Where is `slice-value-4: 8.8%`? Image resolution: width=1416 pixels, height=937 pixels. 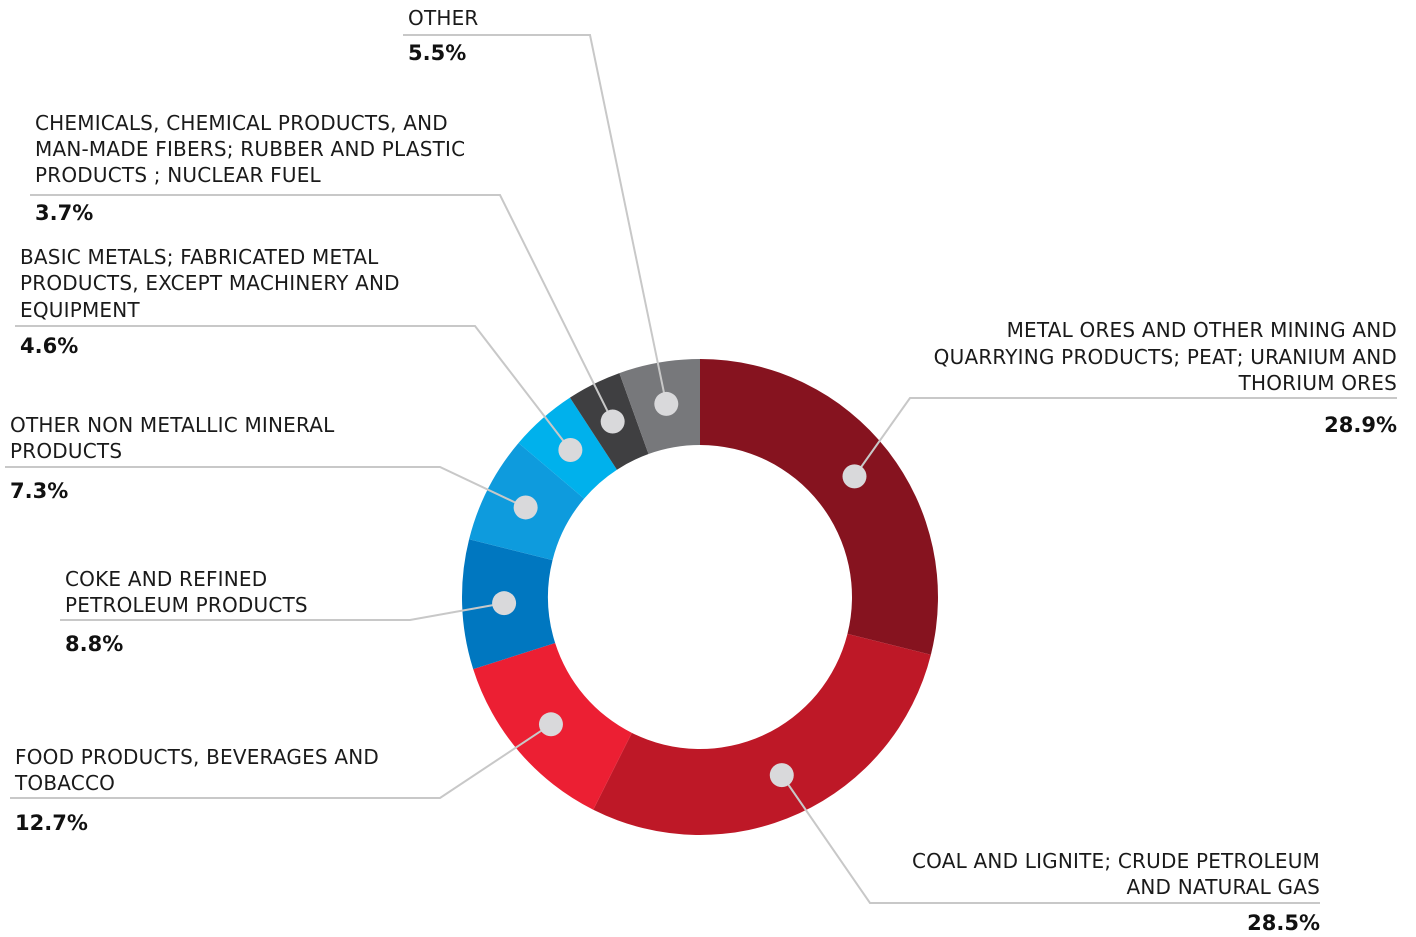
slice-value-4: 8.8% is located at coordinates (94, 644).